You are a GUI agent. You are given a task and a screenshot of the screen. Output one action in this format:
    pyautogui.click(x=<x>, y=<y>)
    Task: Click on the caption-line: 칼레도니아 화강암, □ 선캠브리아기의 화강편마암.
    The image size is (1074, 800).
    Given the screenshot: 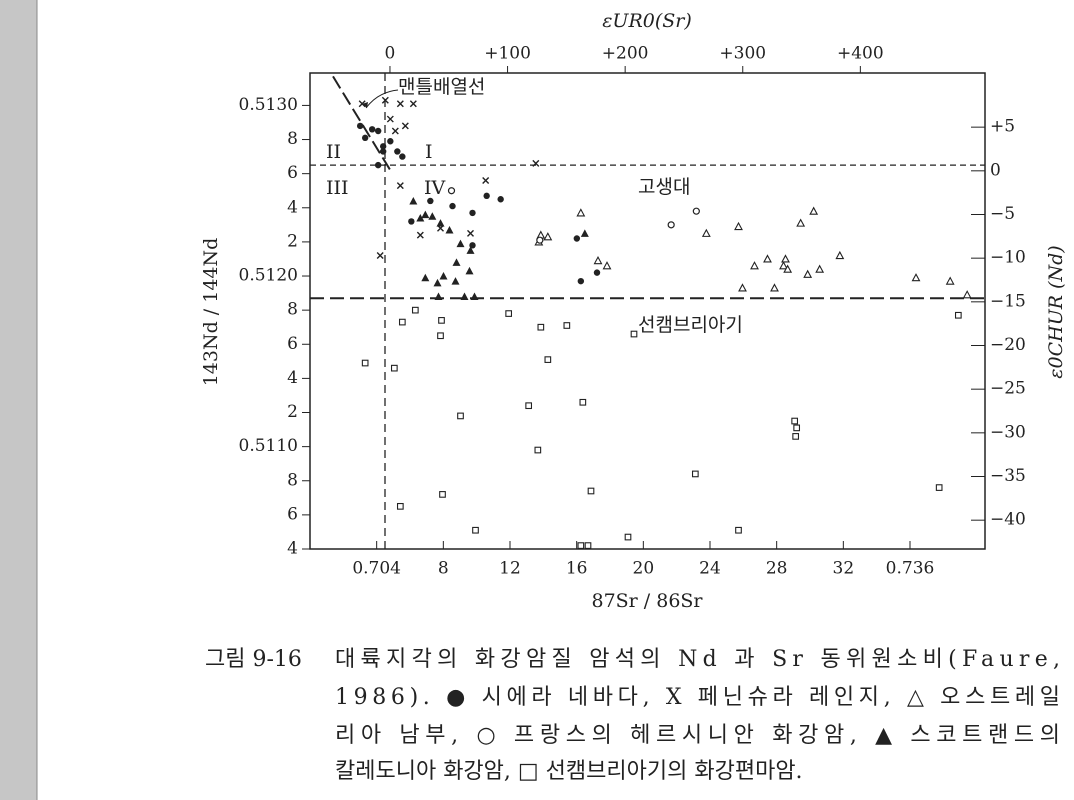 What is the action you would take?
    pyautogui.click(x=569, y=771)
    